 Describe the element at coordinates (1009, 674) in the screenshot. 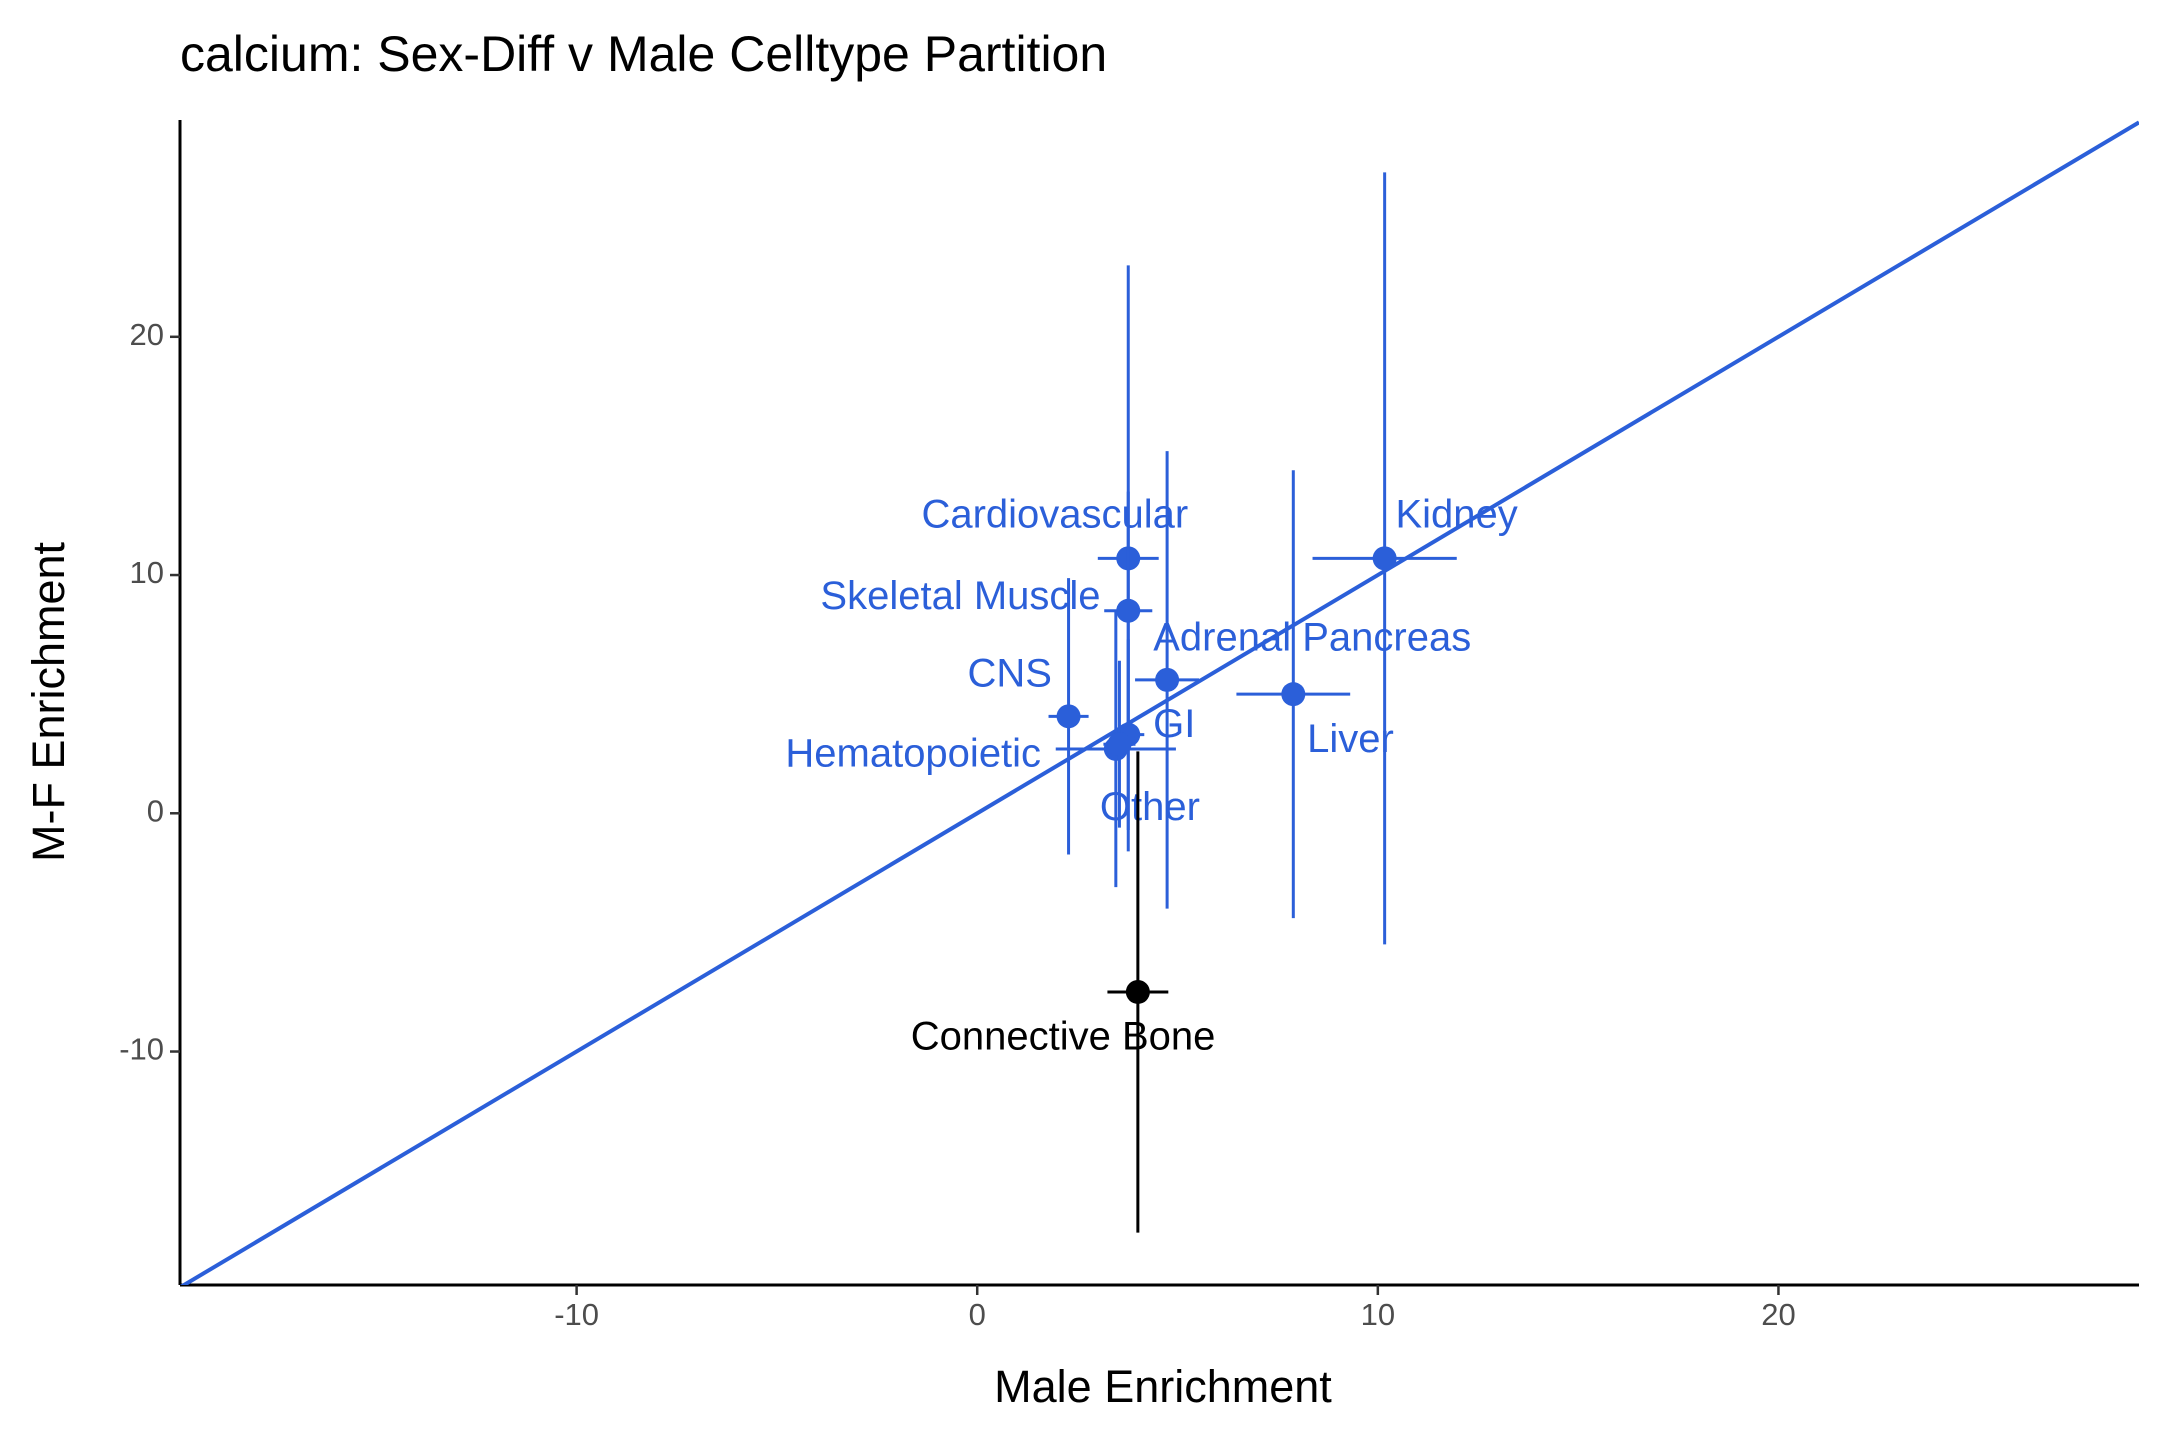

I see `point-label: CNS` at that location.